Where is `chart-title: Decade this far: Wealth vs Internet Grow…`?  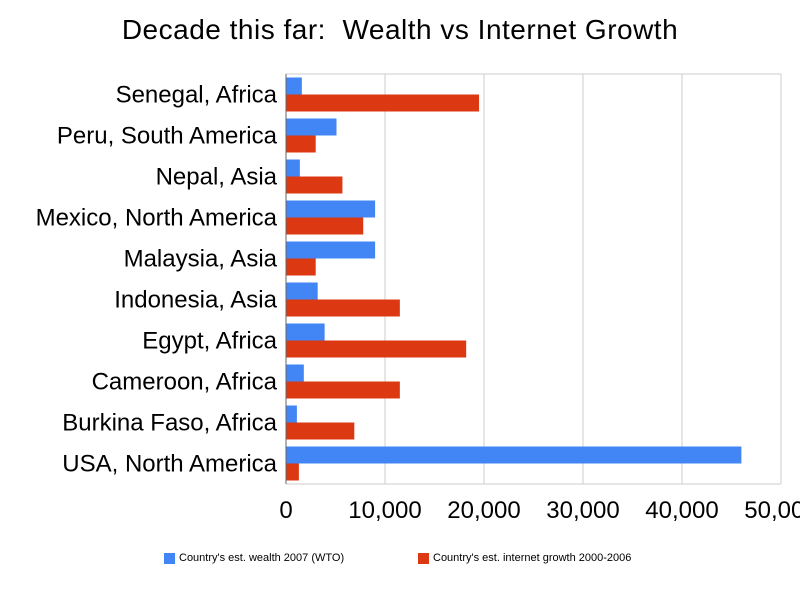
chart-title: Decade this far: Wealth vs Internet Grow… is located at coordinates (400, 29).